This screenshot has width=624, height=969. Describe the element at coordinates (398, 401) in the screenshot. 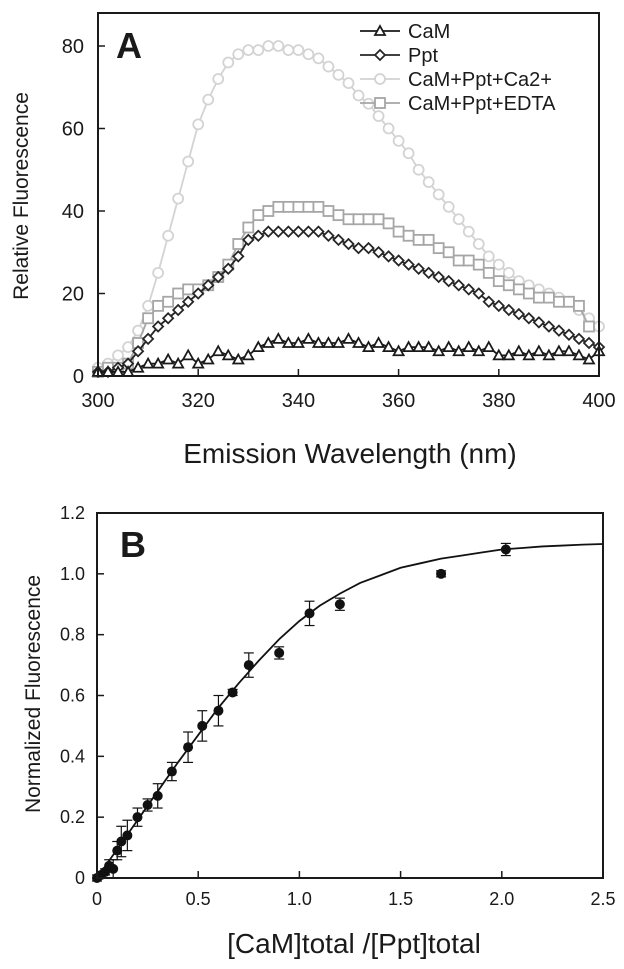

I see `x-tick-label: 360` at that location.